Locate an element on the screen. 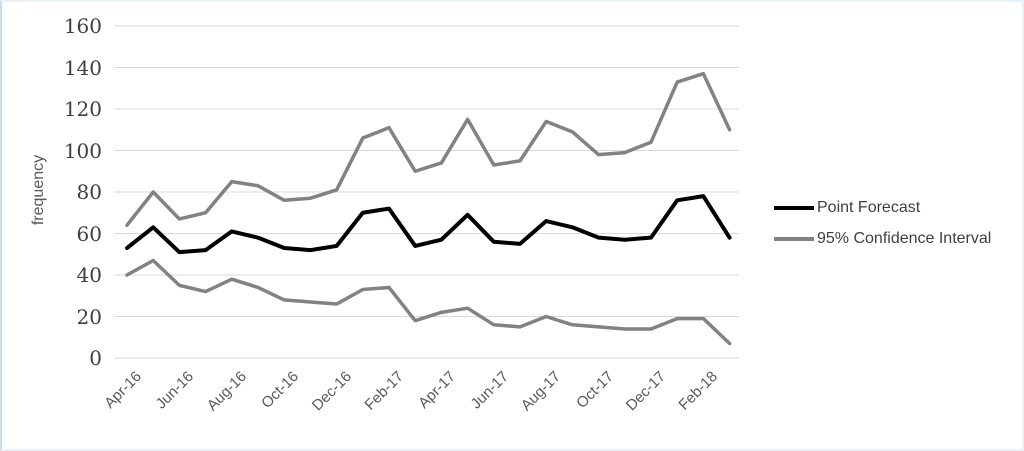 This screenshot has height=451, width=1024. y-tick-label: 0 is located at coordinates (95, 358).